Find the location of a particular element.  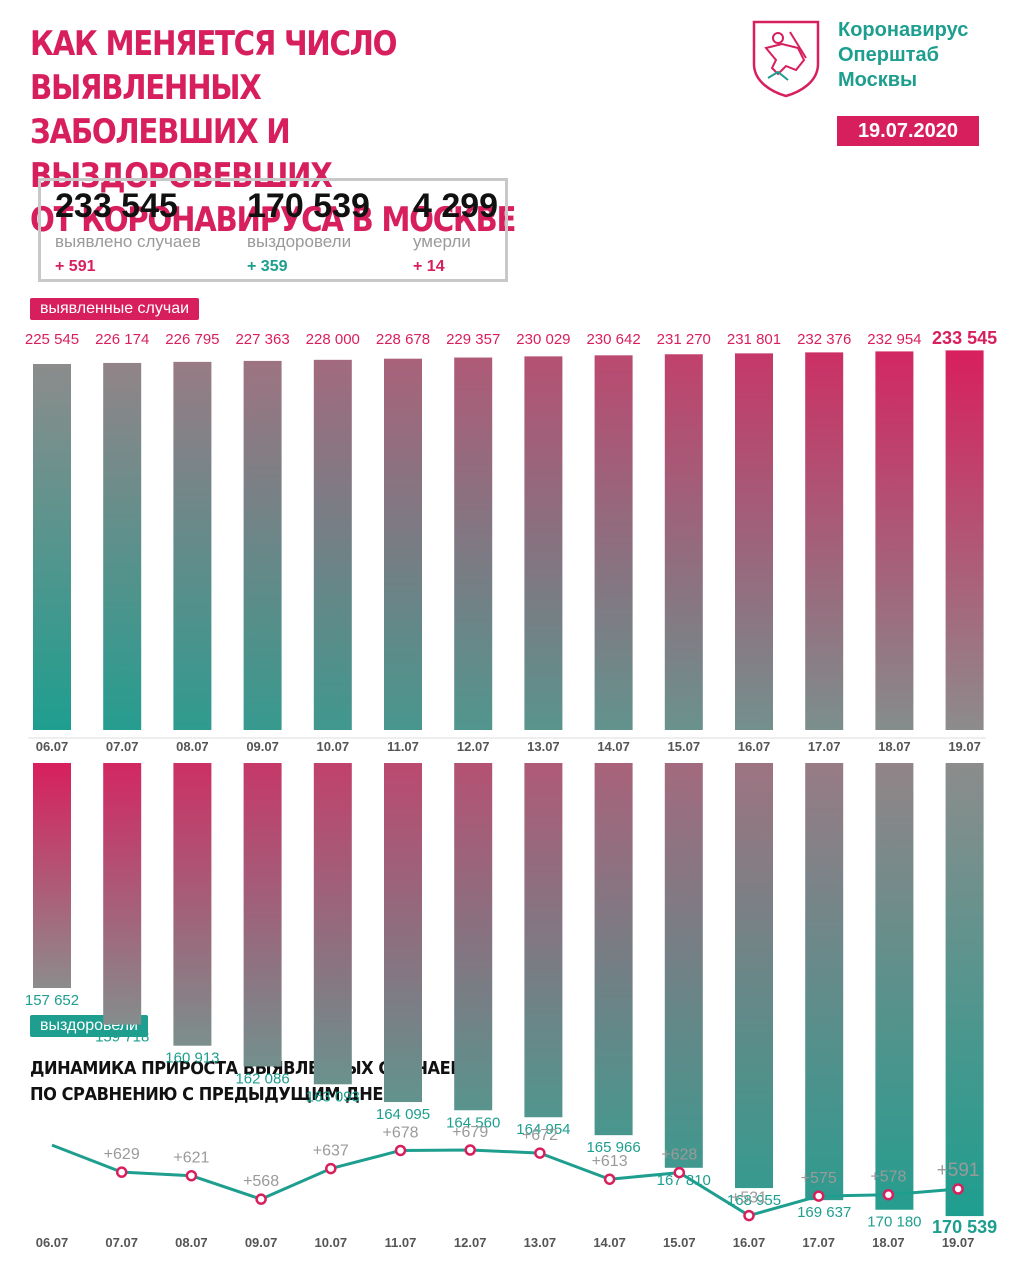

increase-date-label: 06.07 is located at coordinates (52, 1242).